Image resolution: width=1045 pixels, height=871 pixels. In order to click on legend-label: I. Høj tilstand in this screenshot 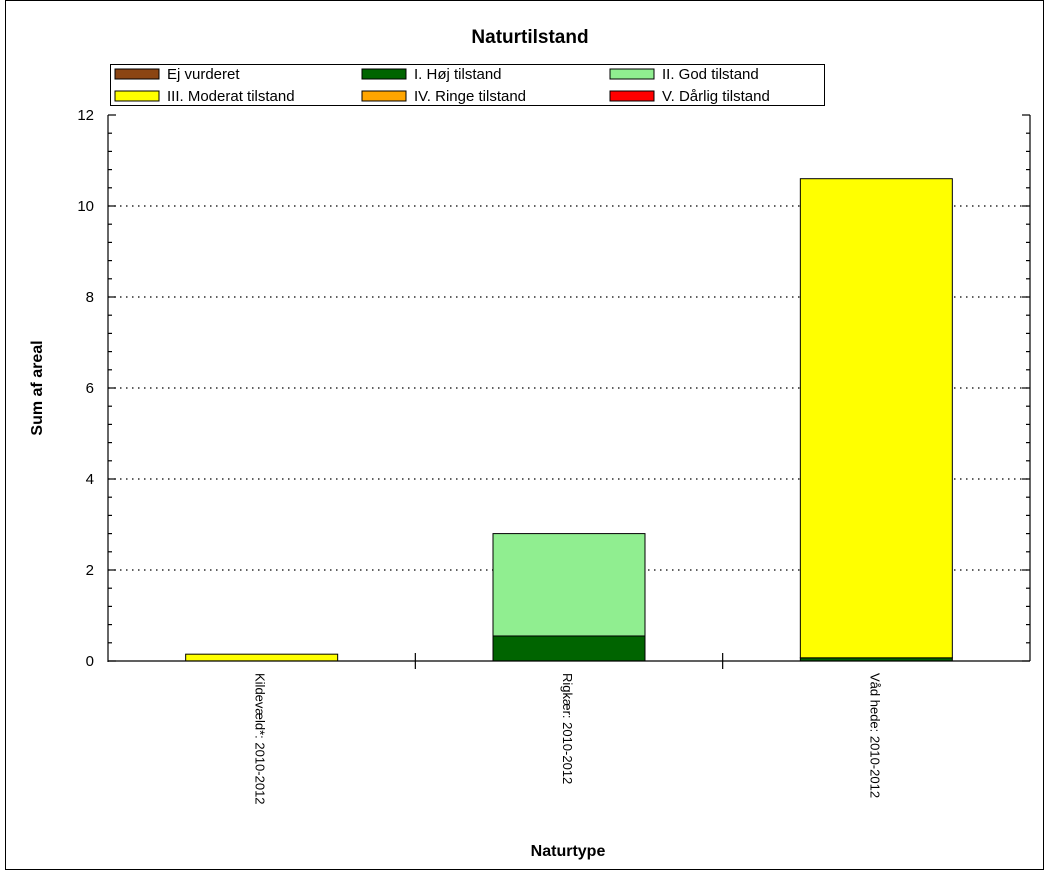, I will do `click(458, 74)`.